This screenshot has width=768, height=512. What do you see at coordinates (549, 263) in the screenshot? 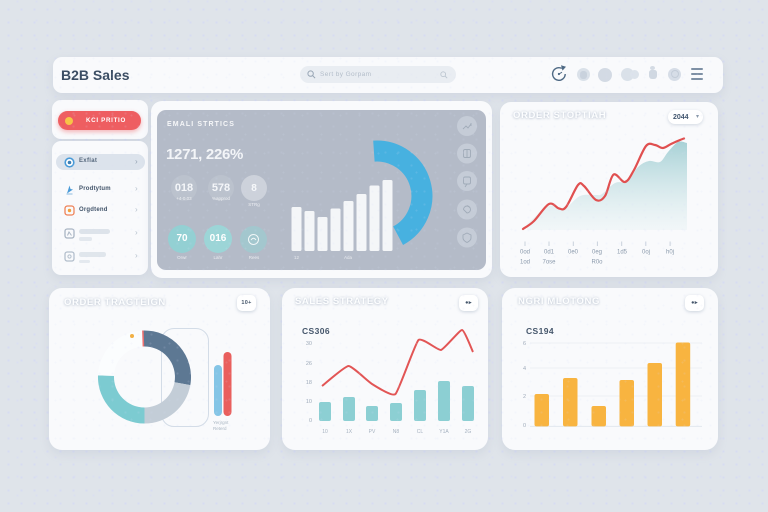
I see `svg-text: 7ose` at bounding box center [549, 263].